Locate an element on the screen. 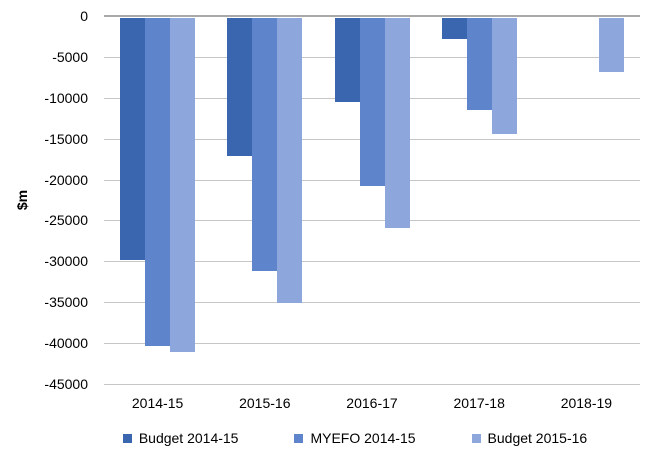  y-tick-label: -20000 is located at coordinates (66, 179).